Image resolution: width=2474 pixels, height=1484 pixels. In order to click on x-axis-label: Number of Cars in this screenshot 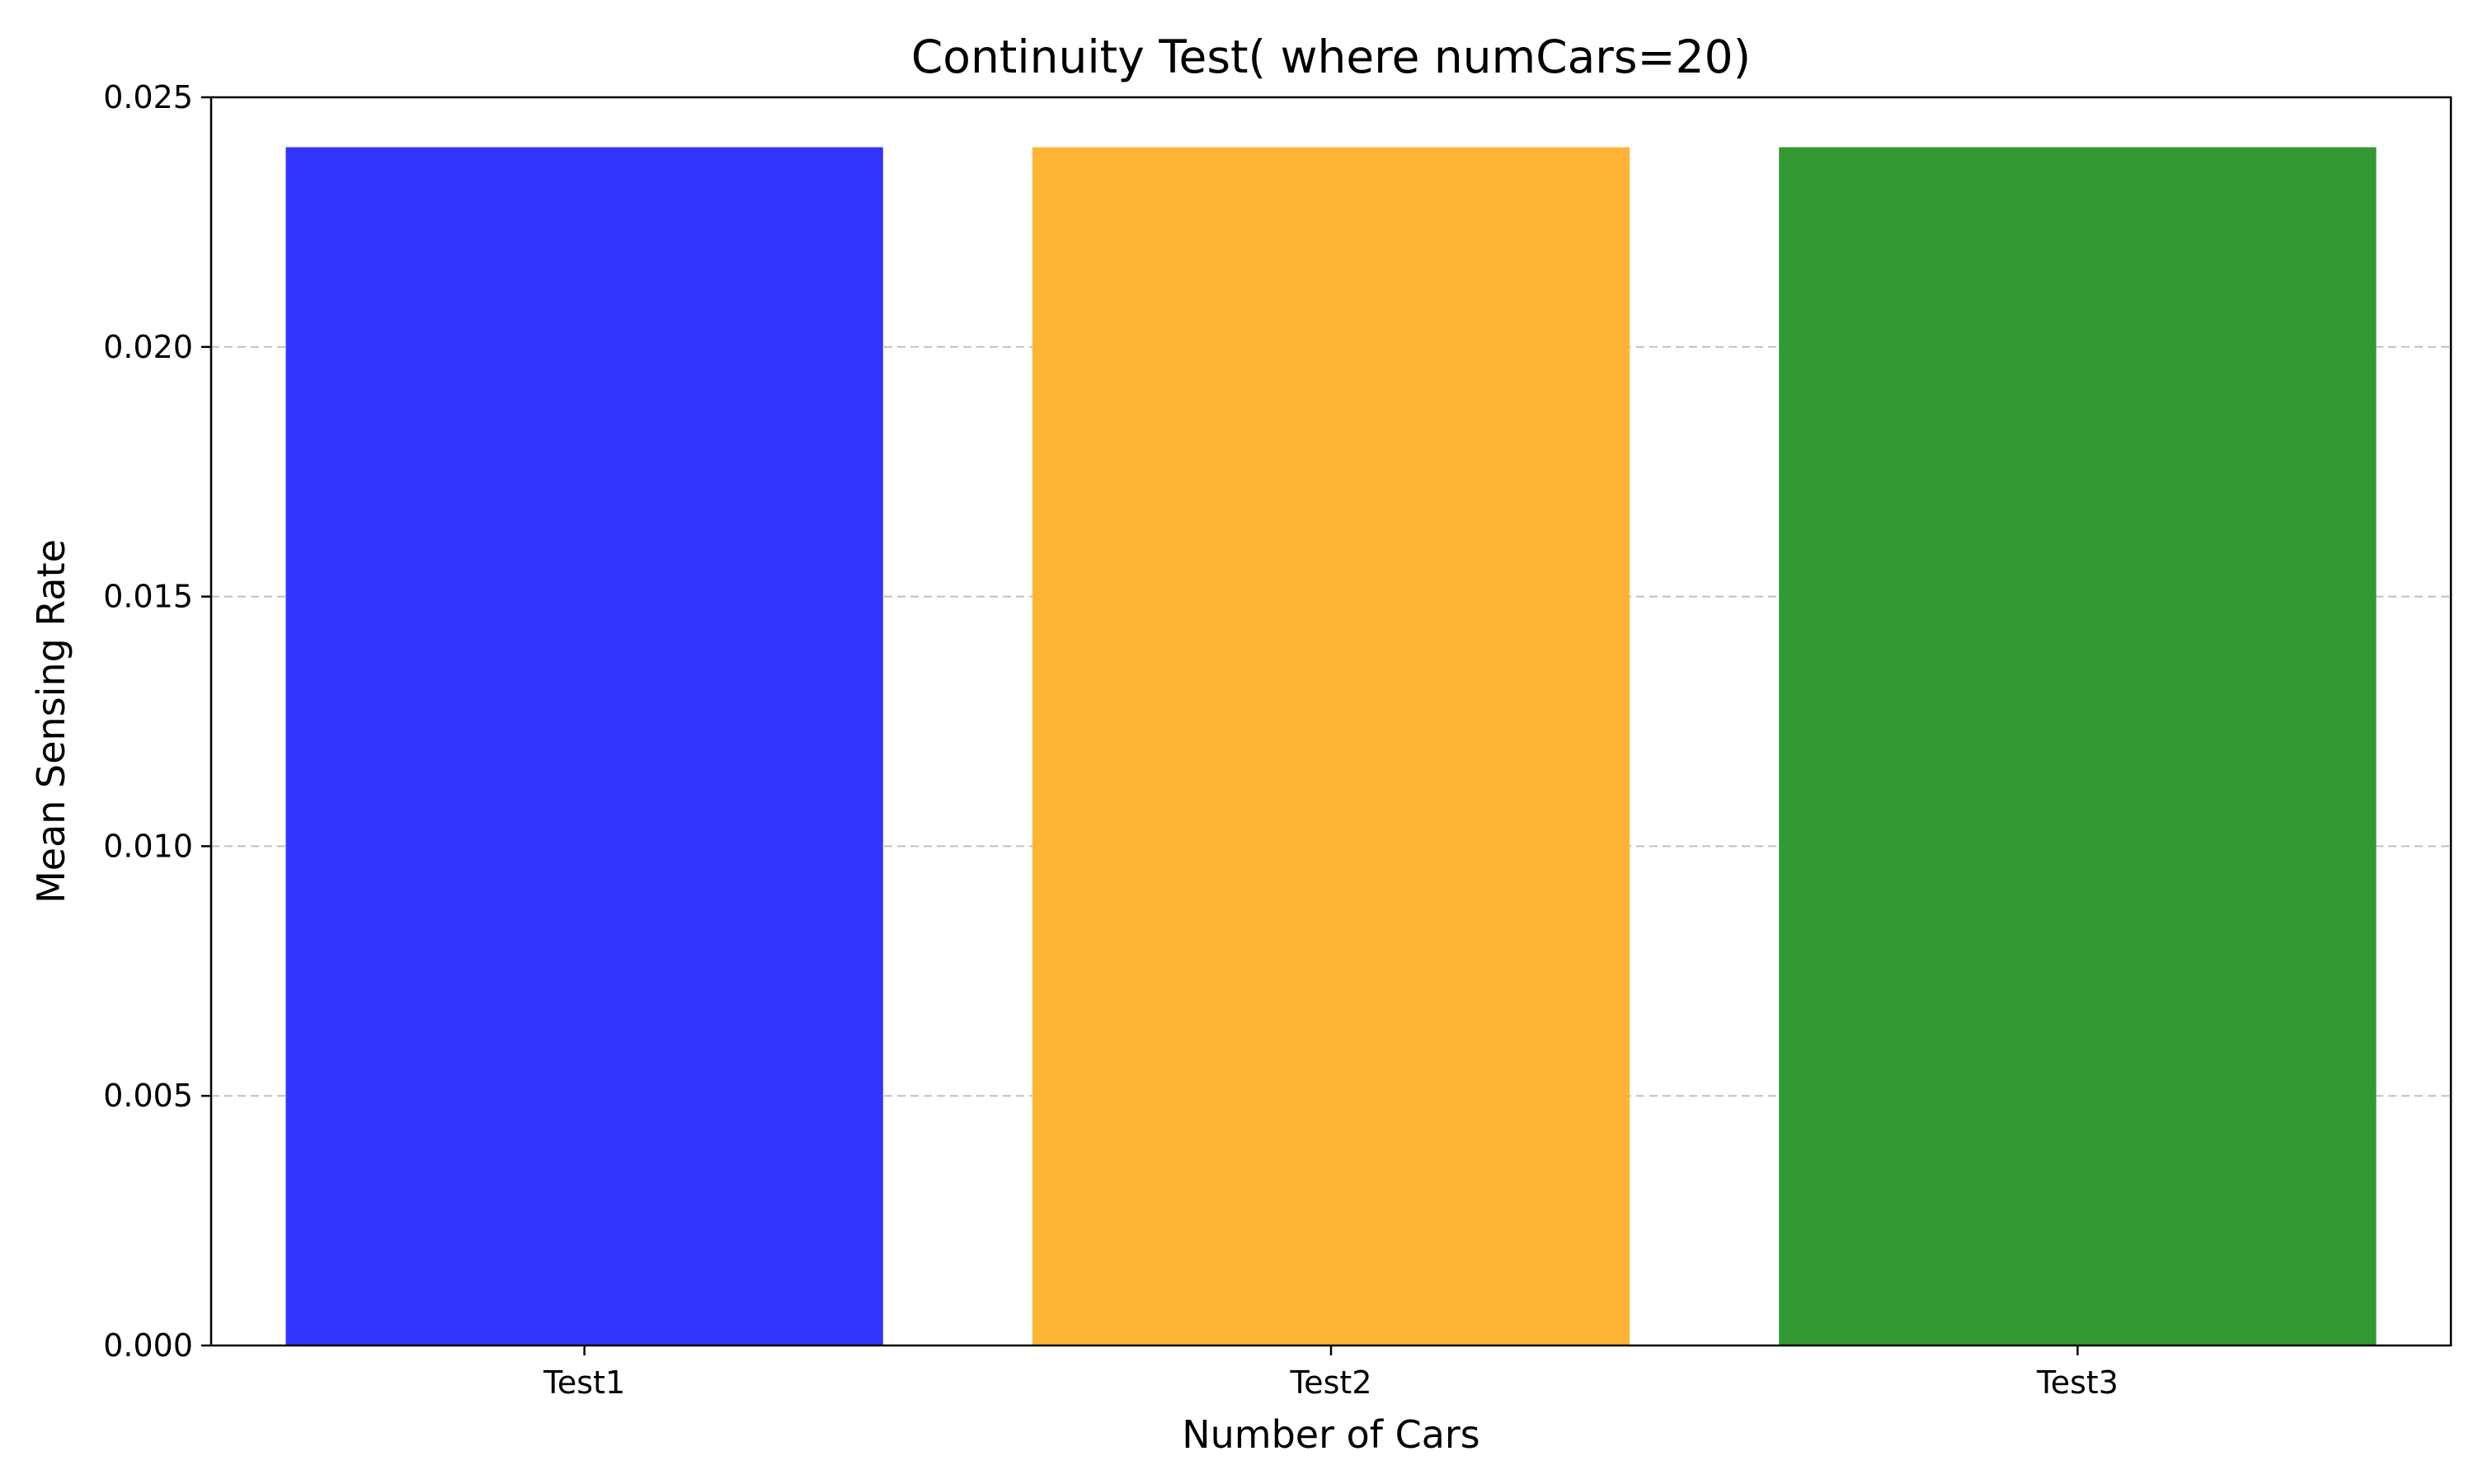, I will do `click(1331, 1434)`.